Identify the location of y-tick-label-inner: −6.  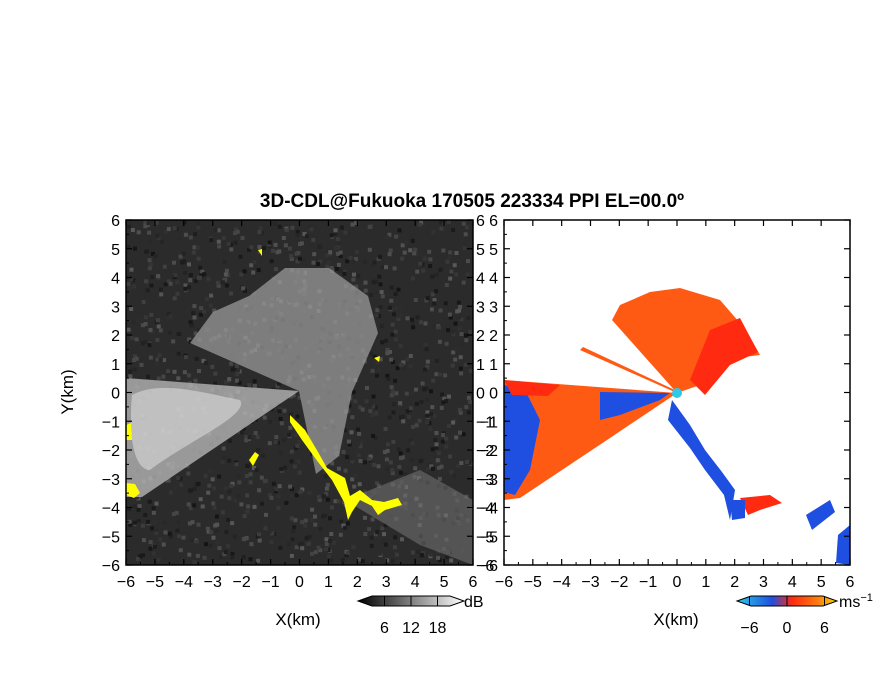
(485, 566).